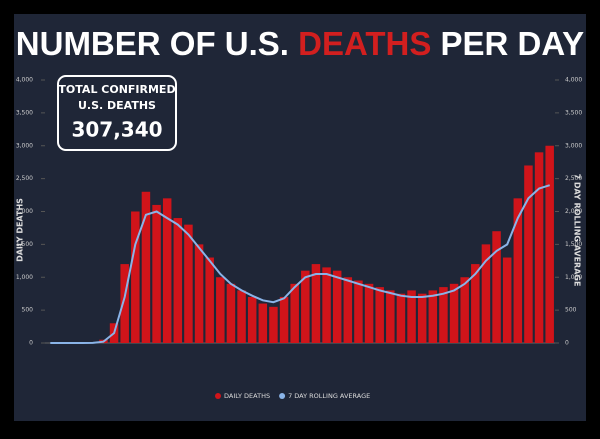 Image resolution: width=600 pixels, height=439 pixels. I want to click on legend-label: DAILY DEATHS, so click(247, 396).